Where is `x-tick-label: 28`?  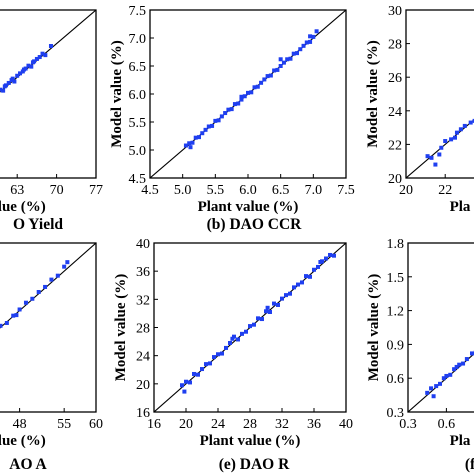 x-tick-label: 28 is located at coordinates (250, 424).